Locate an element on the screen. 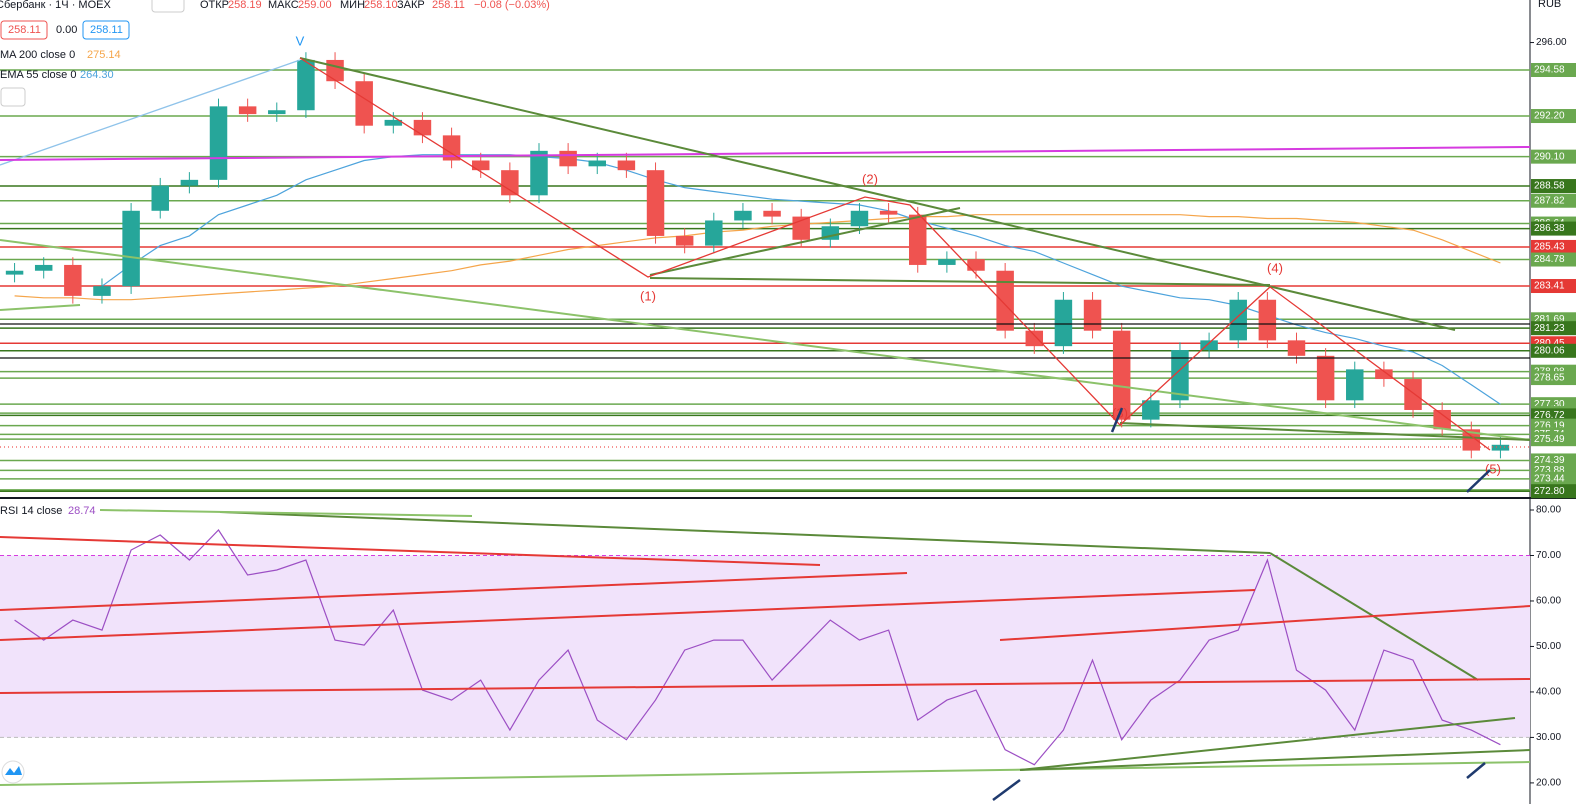  price-label: 285.43 is located at coordinates (1549, 247).